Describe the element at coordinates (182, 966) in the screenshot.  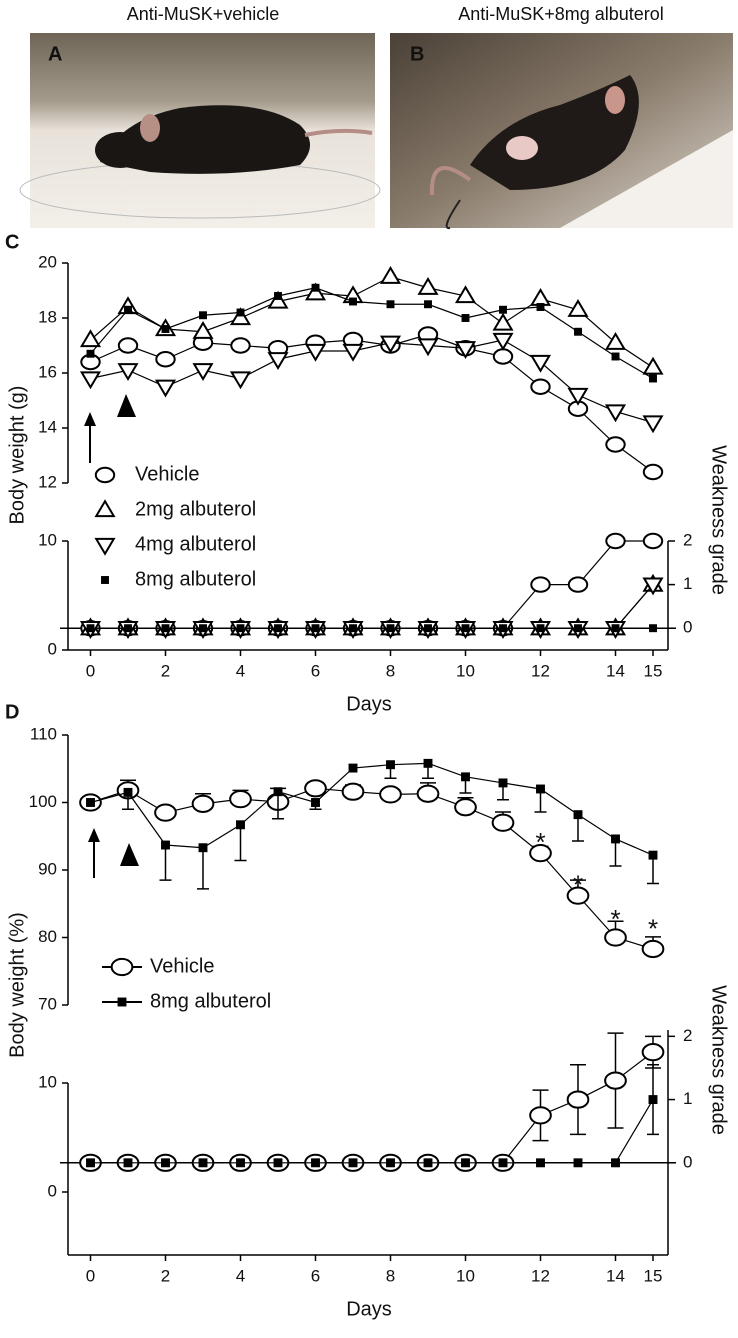
I see `legend-label: Vehicle` at that location.